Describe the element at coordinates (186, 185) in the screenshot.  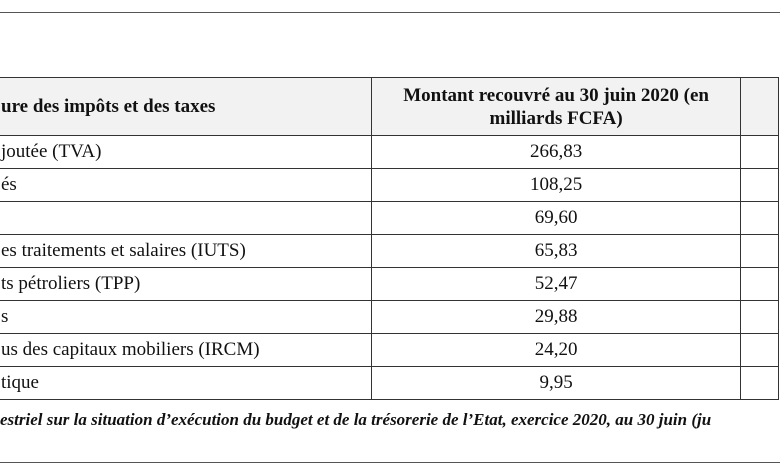
I see `tax-name: és` at that location.